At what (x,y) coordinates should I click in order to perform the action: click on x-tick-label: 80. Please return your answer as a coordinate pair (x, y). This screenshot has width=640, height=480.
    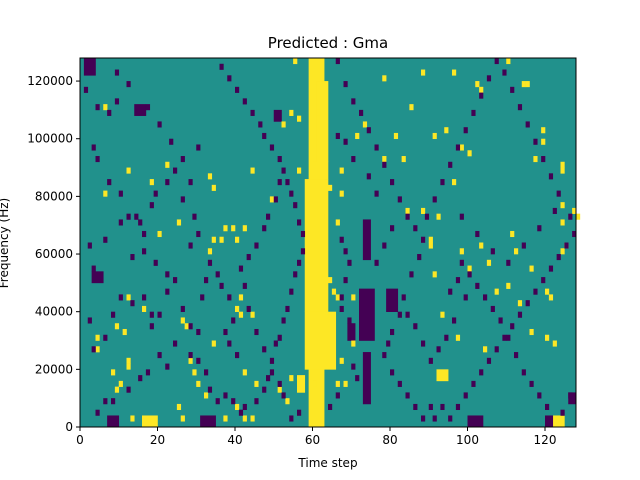
    Looking at the image, I should click on (389, 440).